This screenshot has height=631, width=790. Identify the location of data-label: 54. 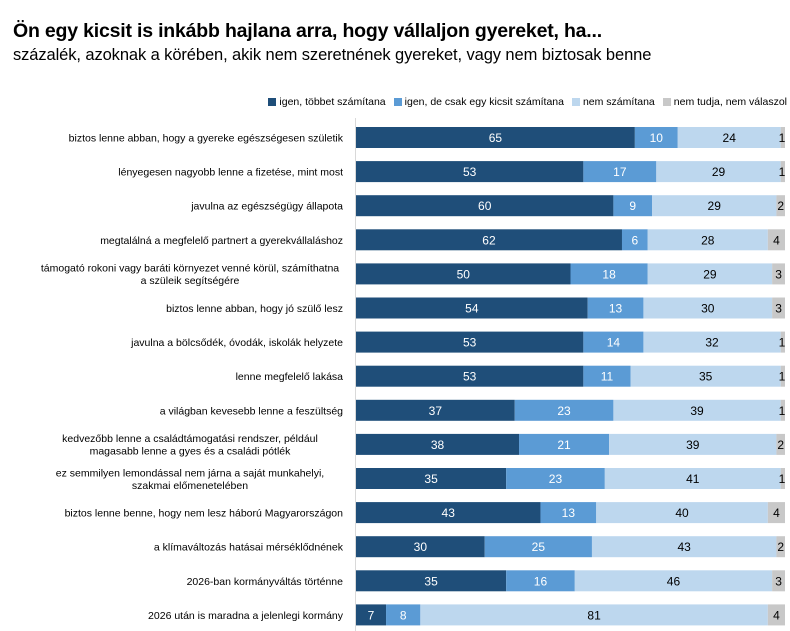
(472, 309).